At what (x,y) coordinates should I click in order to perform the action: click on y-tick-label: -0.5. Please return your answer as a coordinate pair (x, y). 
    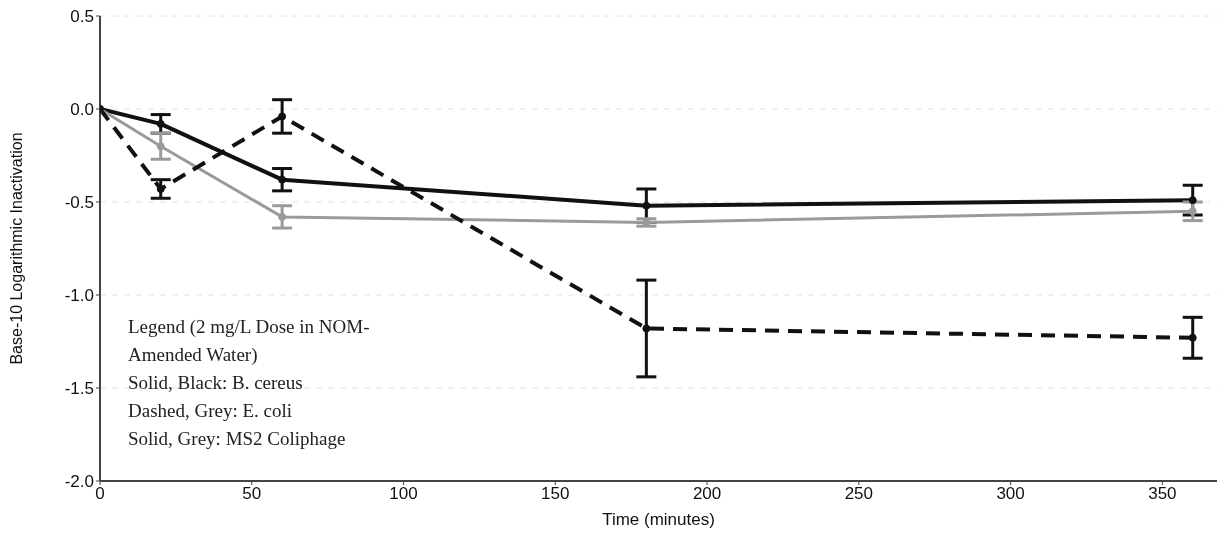
    Looking at the image, I should click on (79, 203).